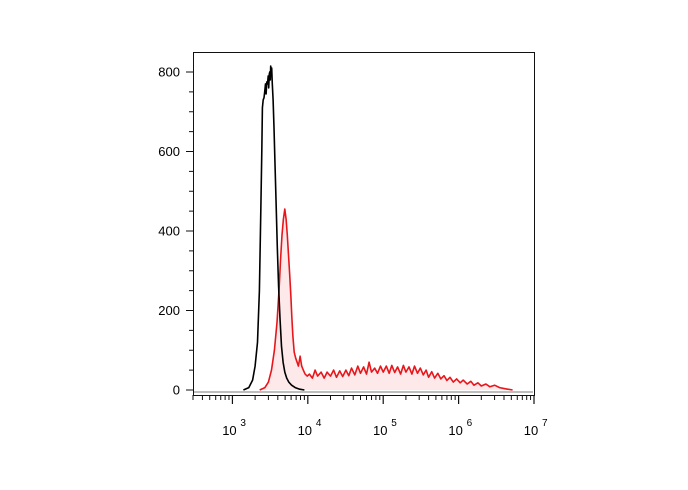 The height and width of the screenshot is (490, 688). I want to click on x-tick-exponent: 5, so click(394, 423).